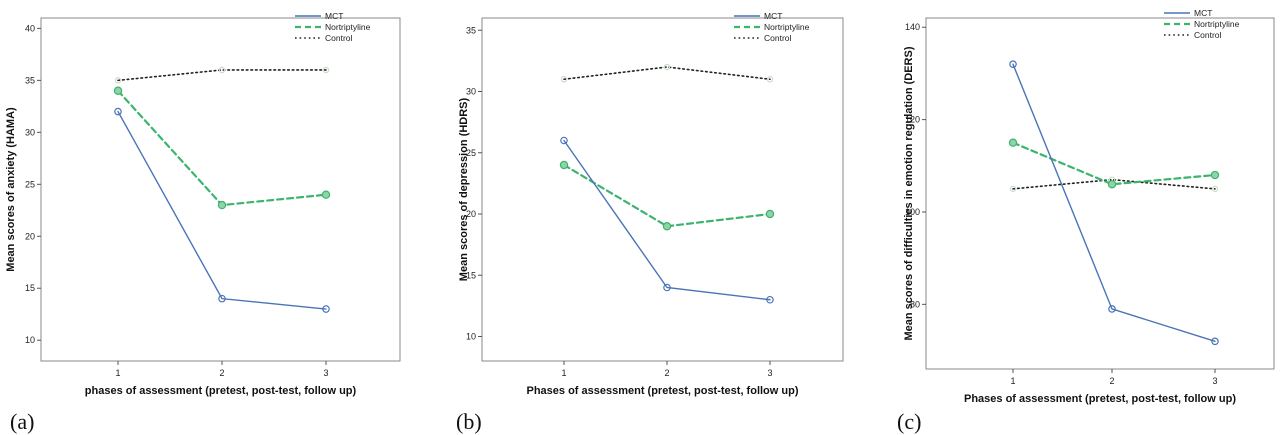 This screenshot has height=435, width=1285. What do you see at coordinates (30, 28) in the screenshot?
I see `y-tick-label: 40` at bounding box center [30, 28].